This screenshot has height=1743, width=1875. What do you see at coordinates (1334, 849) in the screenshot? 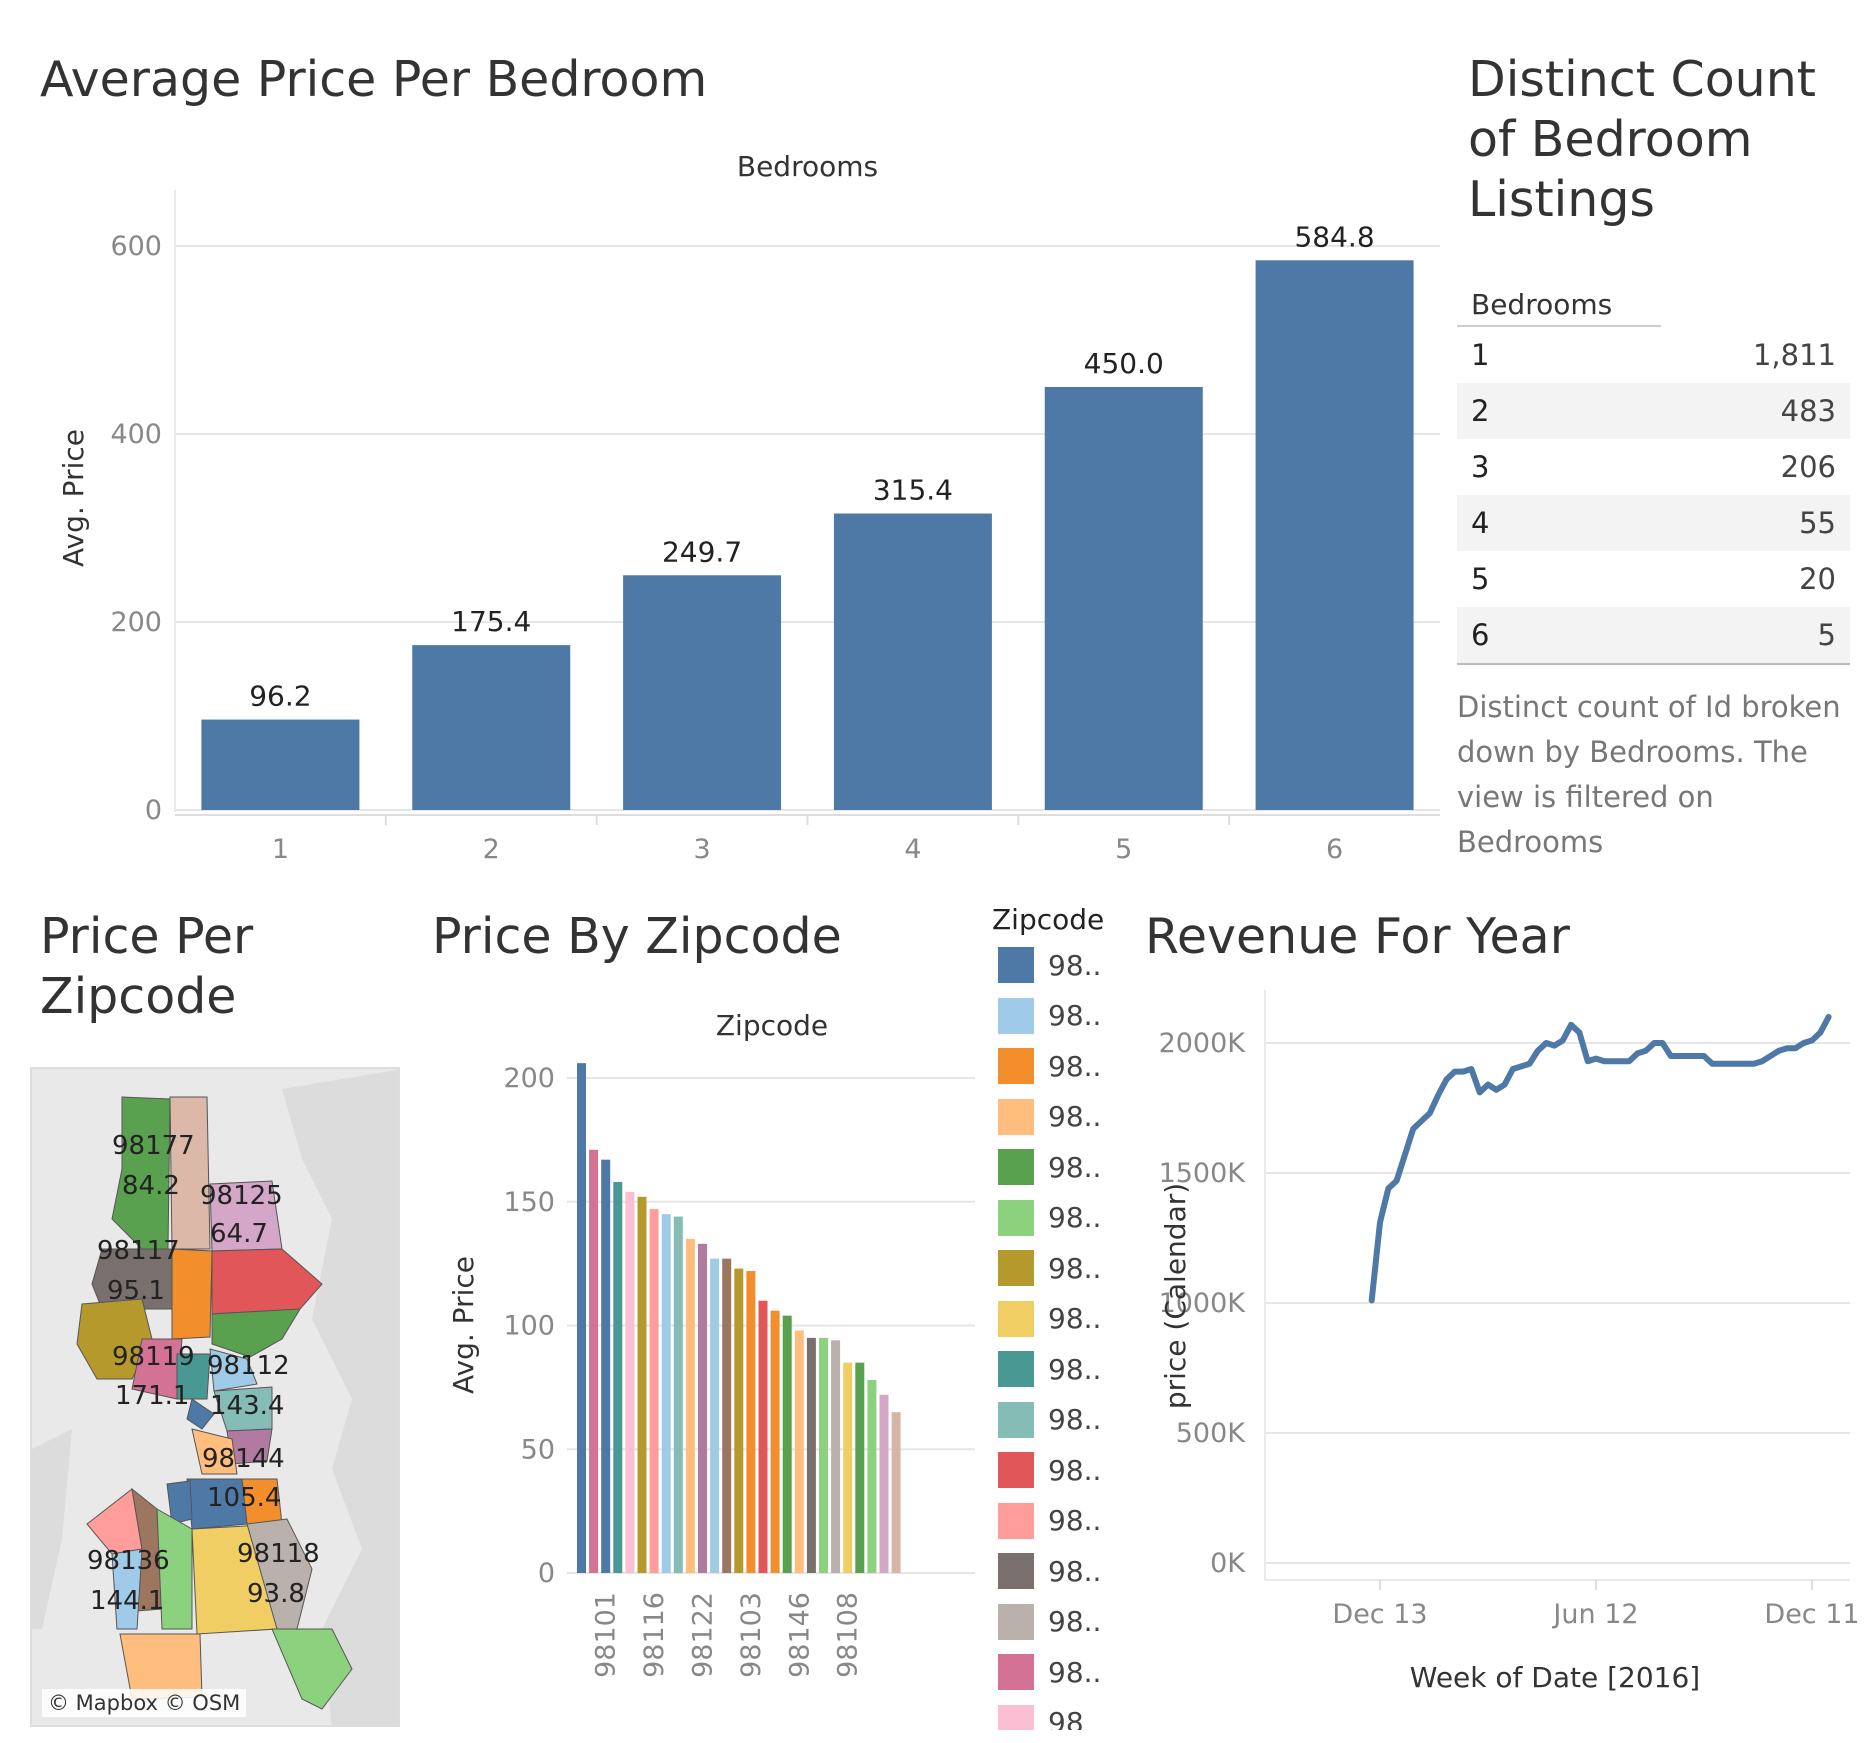
I see `x-tick-label: 6` at bounding box center [1334, 849].